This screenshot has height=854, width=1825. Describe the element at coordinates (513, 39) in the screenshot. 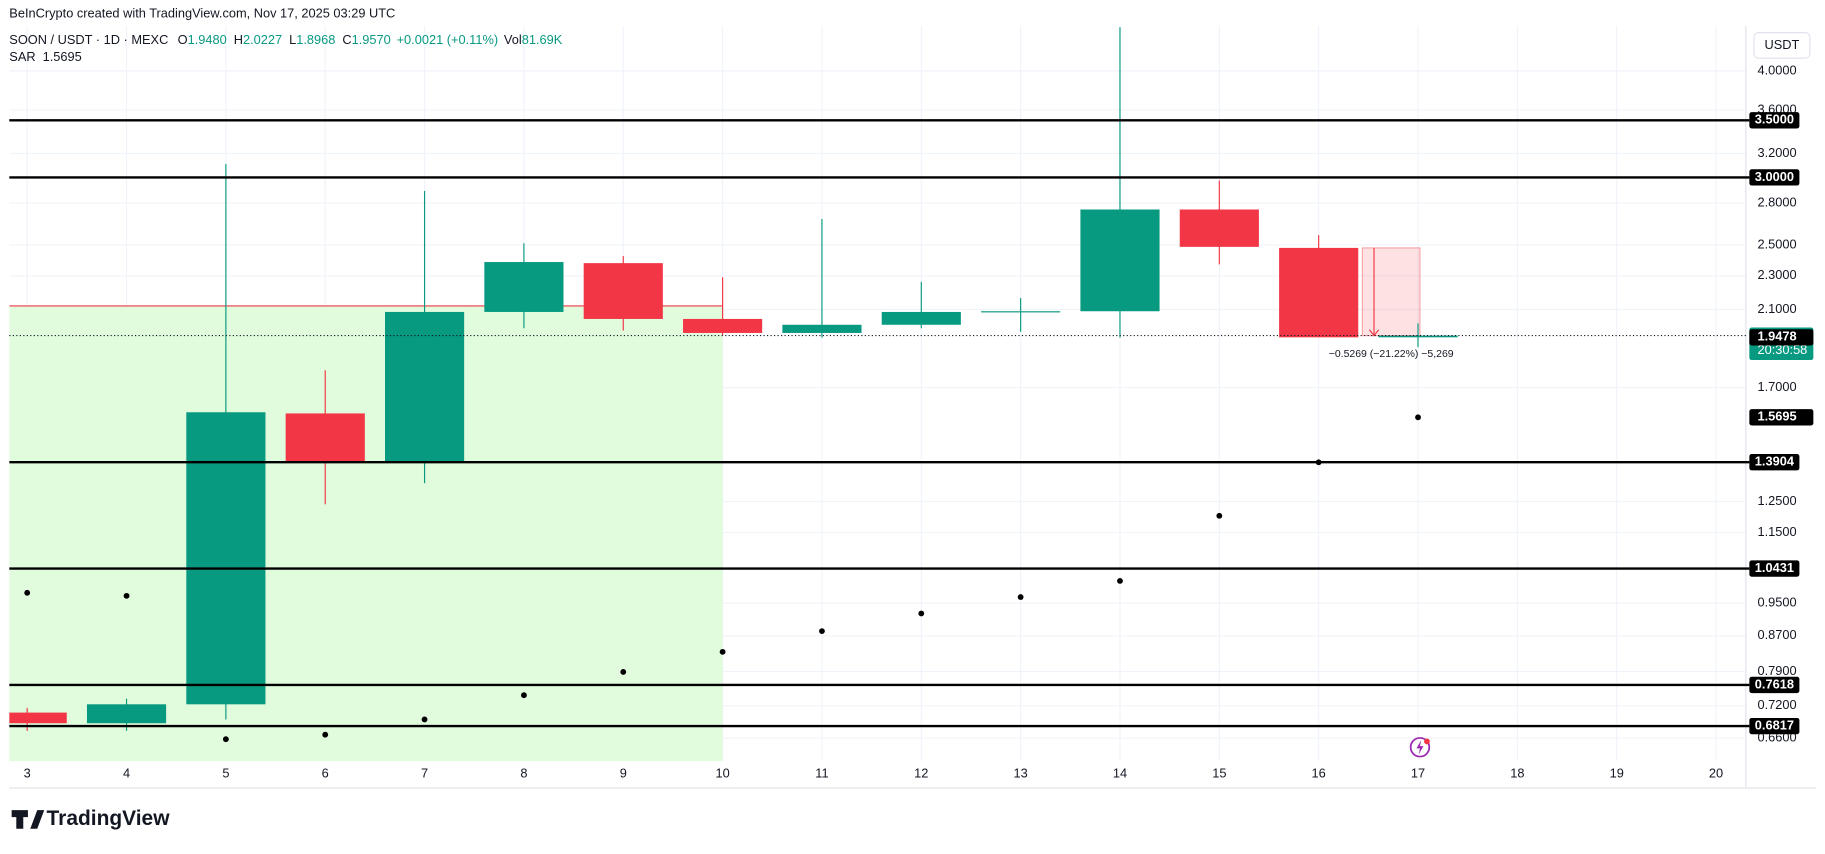

I see `volume-key: Vol` at that location.